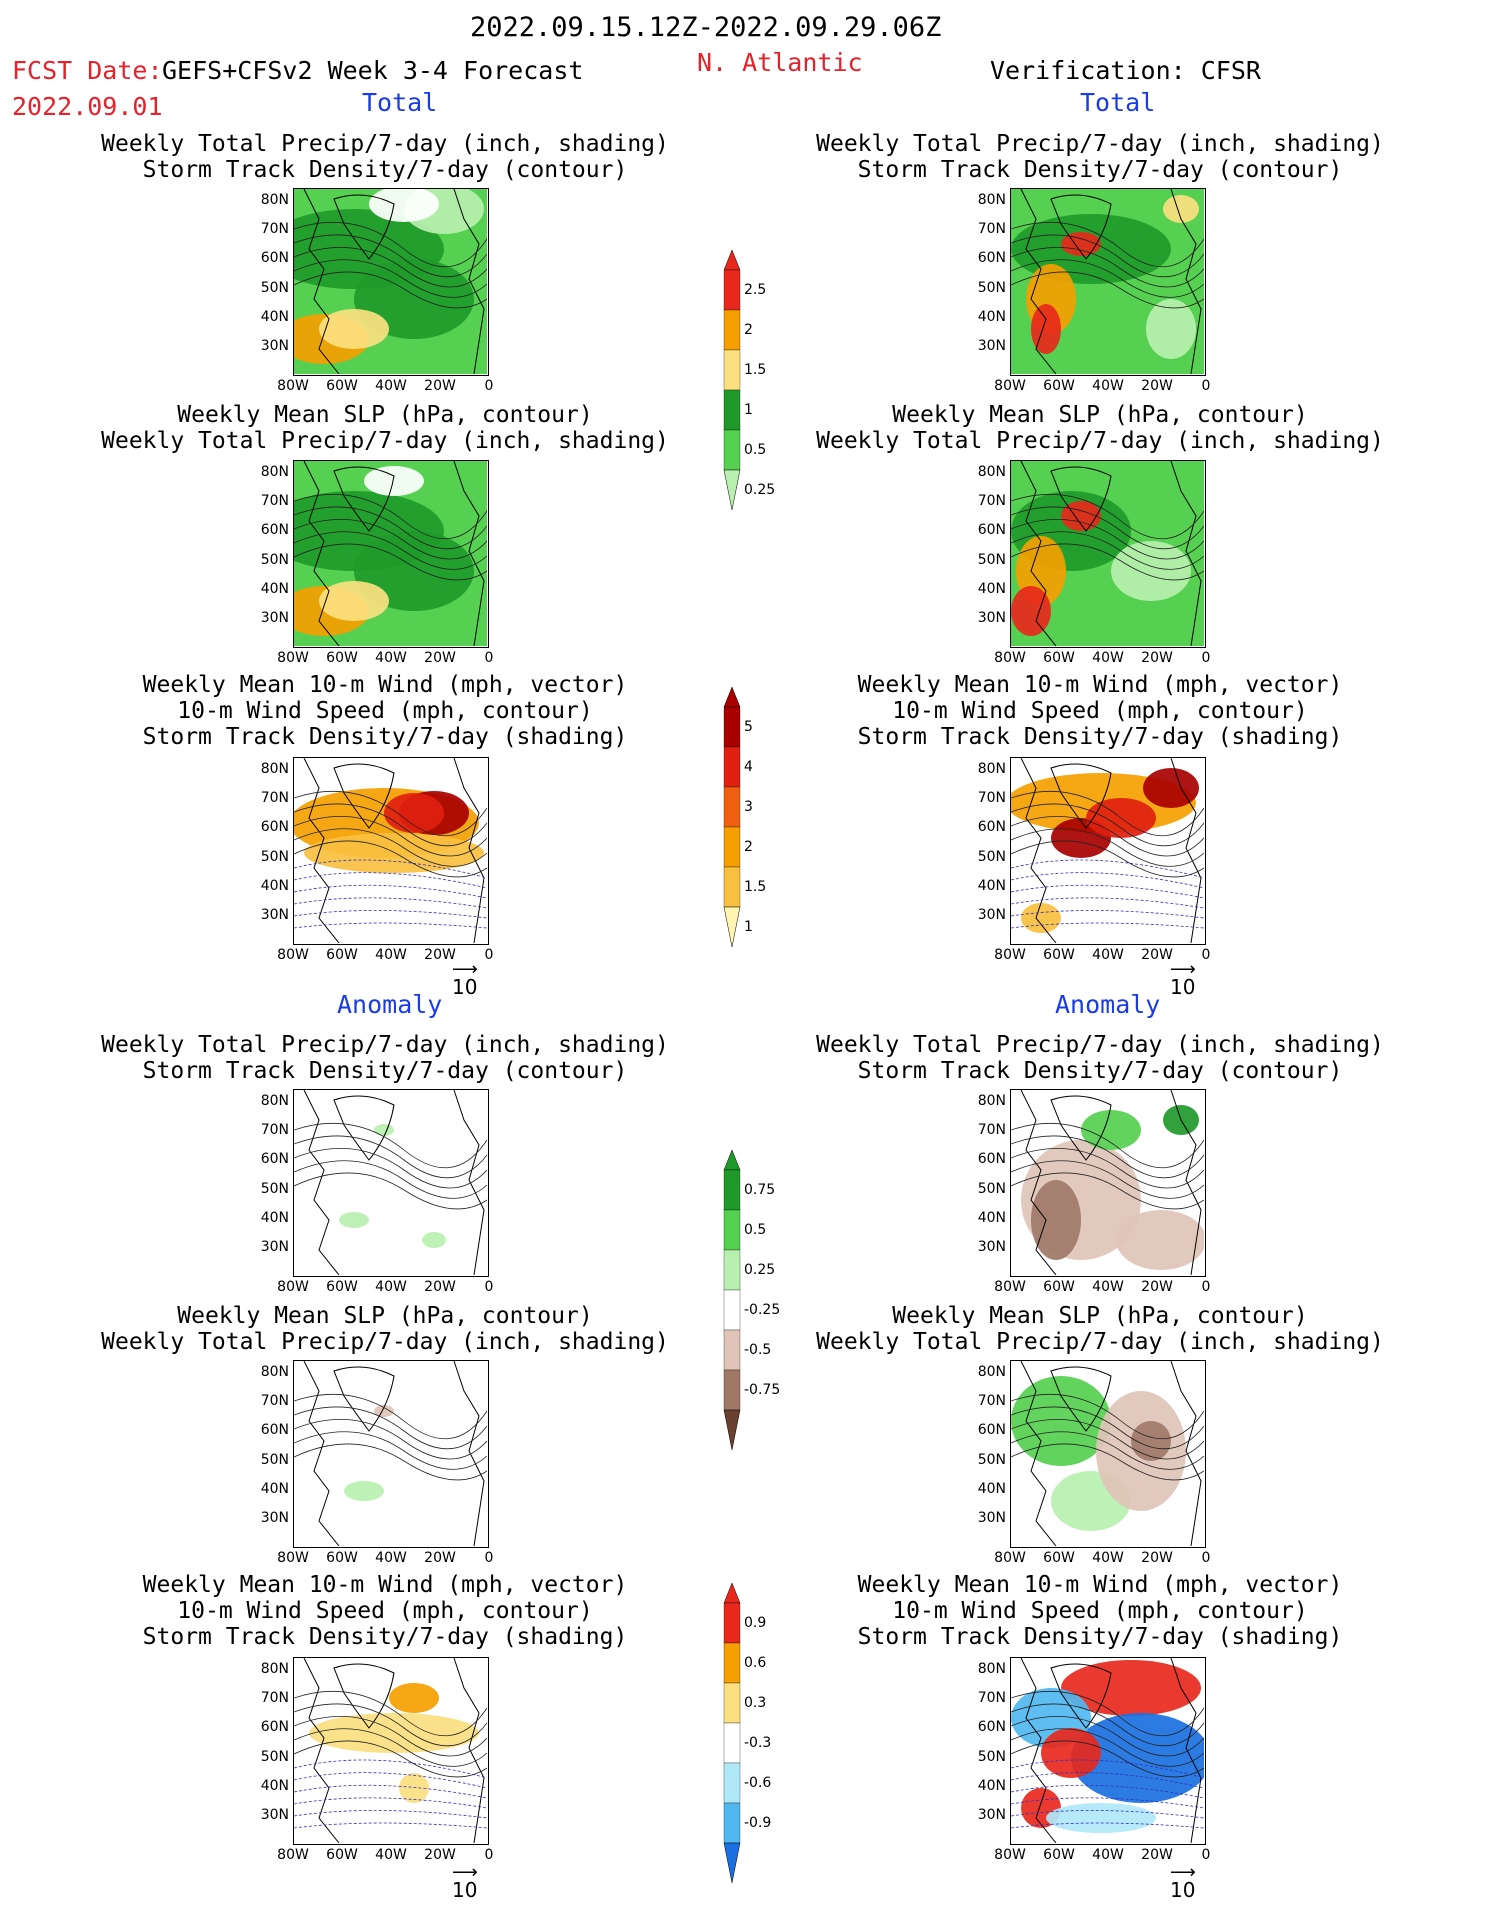  Describe the element at coordinates (748, 330) in the screenshot. I see `colorbar-label: 2` at that location.